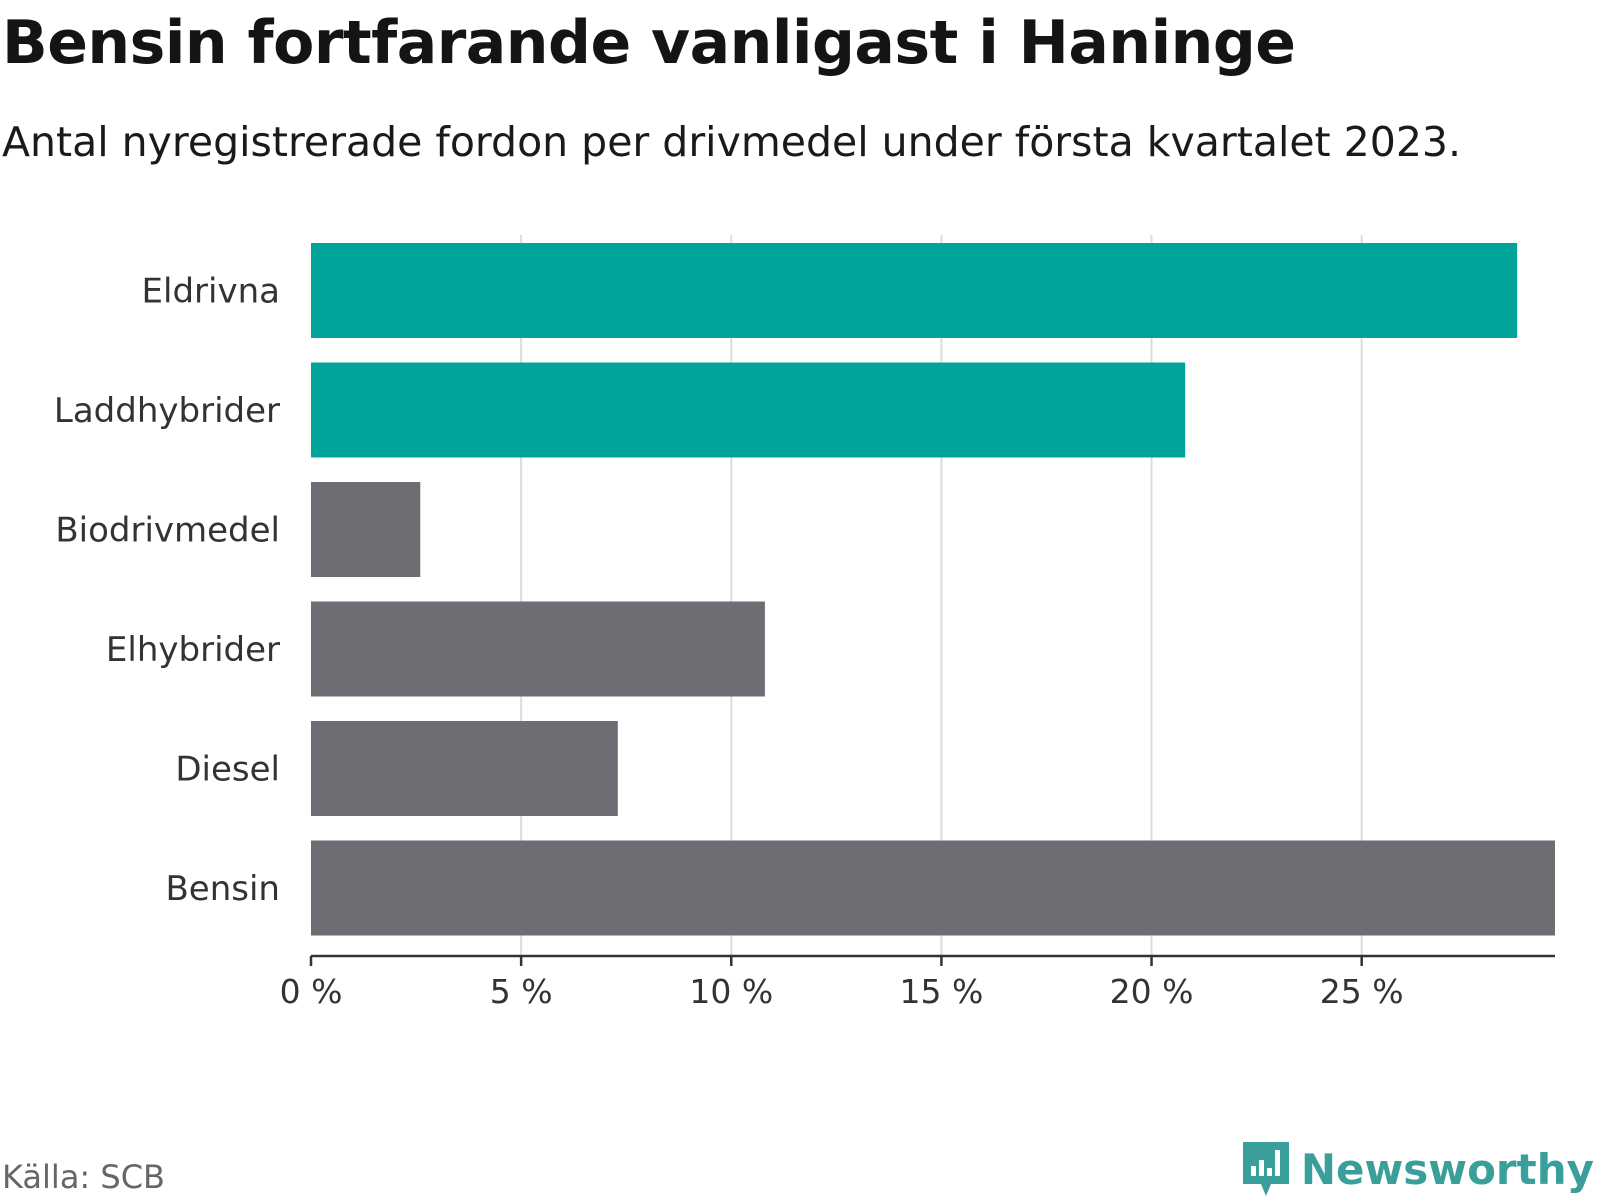 This screenshot has width=1600, height=1200. What do you see at coordinates (914, 290) in the screenshot?
I see `bar-eldrivna` at bounding box center [914, 290].